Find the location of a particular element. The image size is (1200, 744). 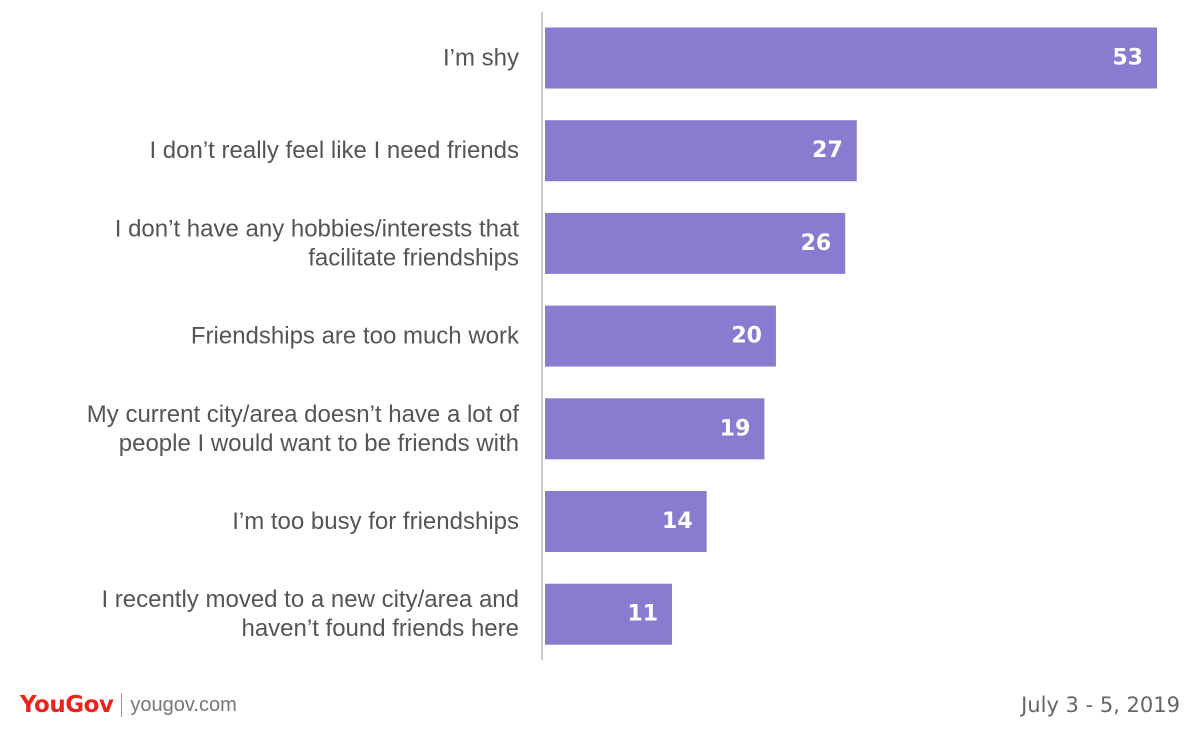

survey-date: July 3 - 5, 2019 is located at coordinates (1100, 705).